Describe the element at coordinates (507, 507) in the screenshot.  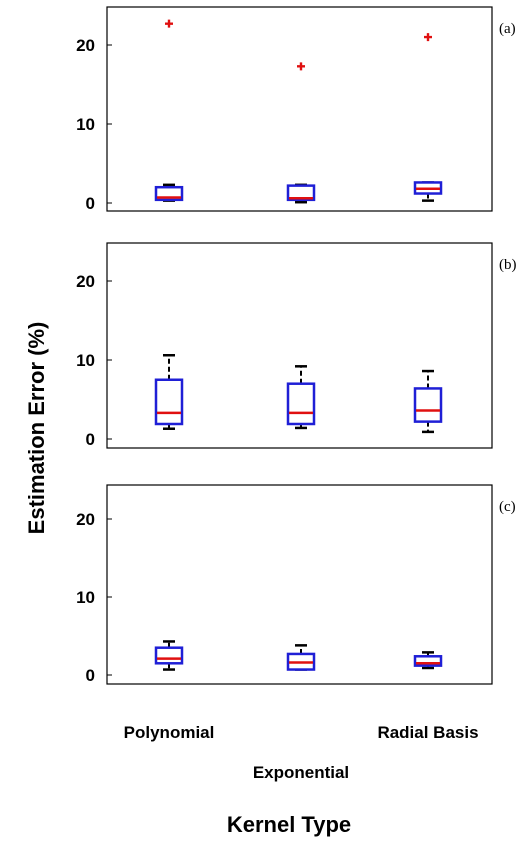
I see `panel-label: (c)` at that location.